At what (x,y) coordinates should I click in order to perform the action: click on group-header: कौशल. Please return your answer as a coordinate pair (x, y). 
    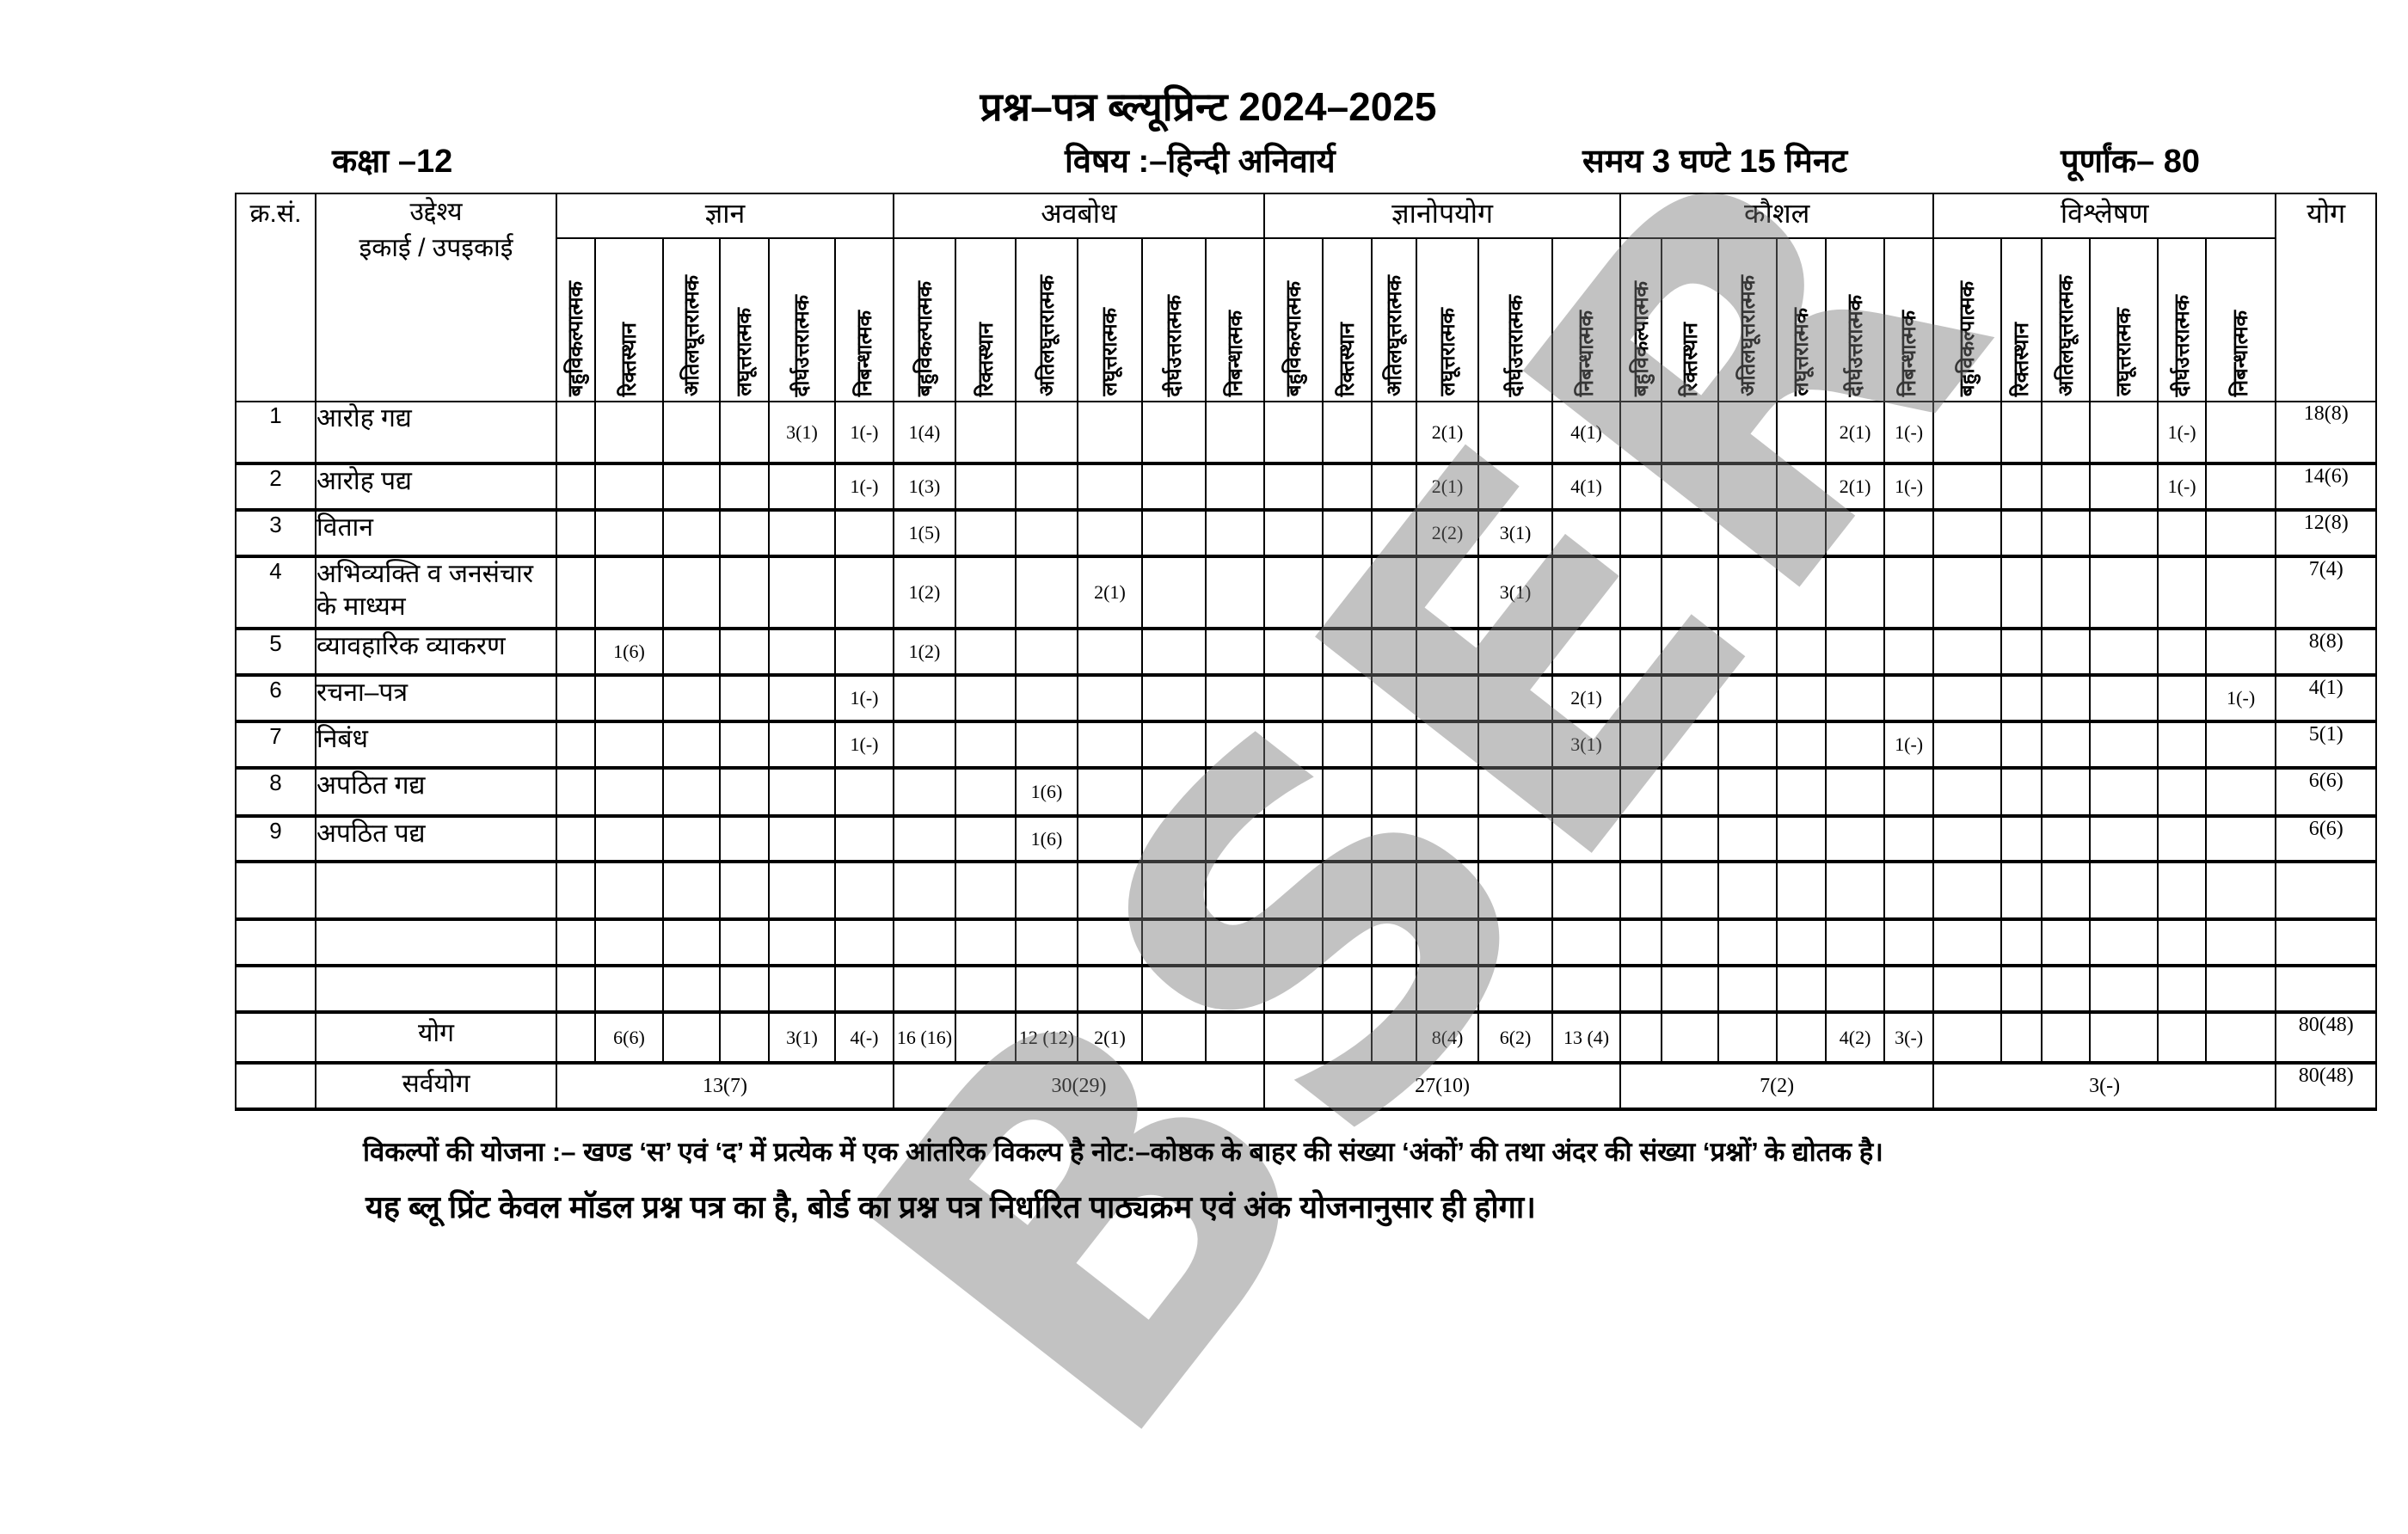
    Looking at the image, I should click on (1777, 216).